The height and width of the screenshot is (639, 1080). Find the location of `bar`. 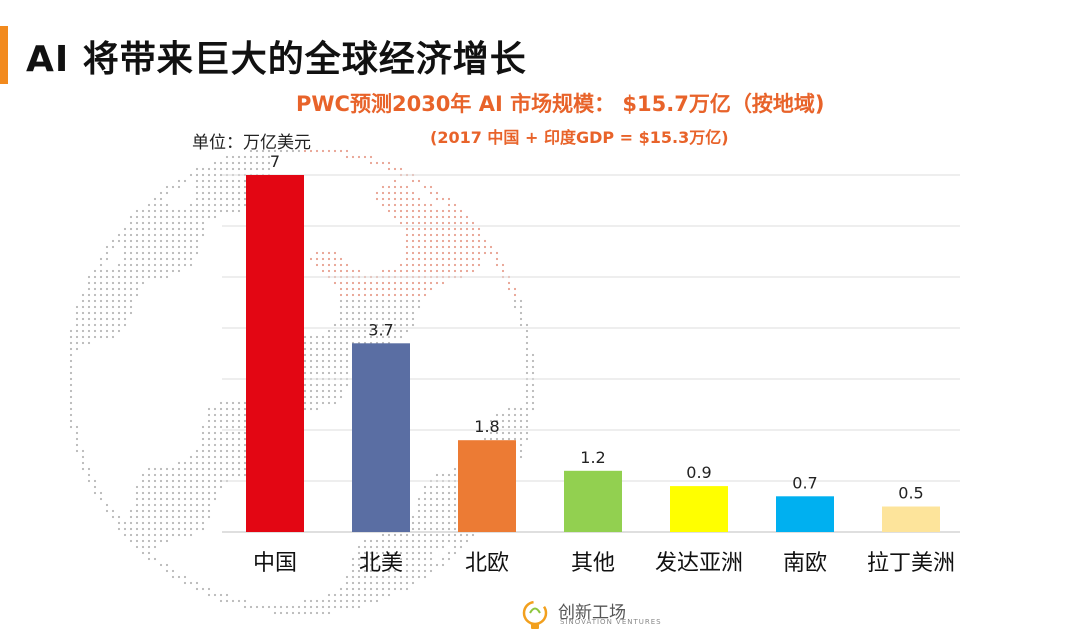

bar is located at coordinates (381, 437).